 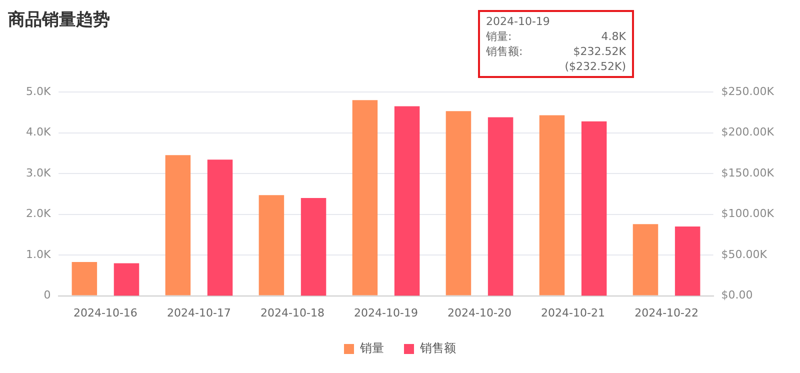 I want to click on x-tick-label: 2024-10-21, so click(x=573, y=313).